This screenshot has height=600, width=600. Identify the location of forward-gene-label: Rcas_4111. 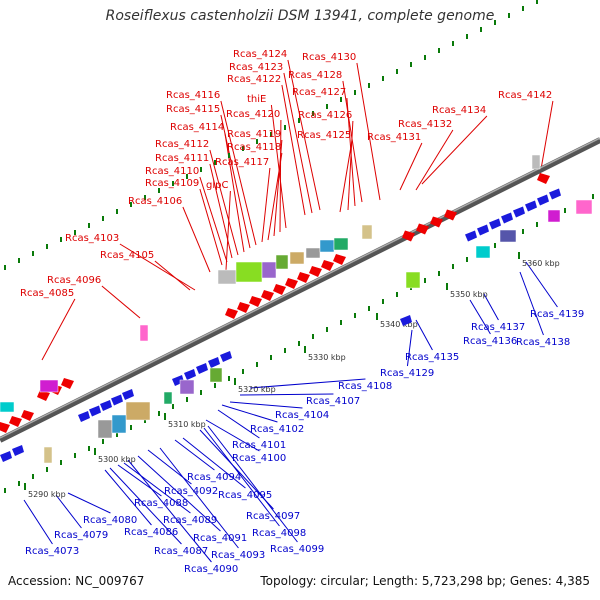
(182, 158).